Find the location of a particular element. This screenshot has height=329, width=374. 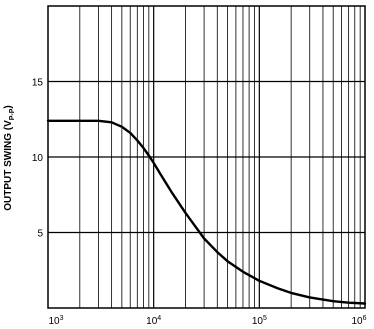

y-tick-labels: 5 10 15 is located at coordinates (38, 159).